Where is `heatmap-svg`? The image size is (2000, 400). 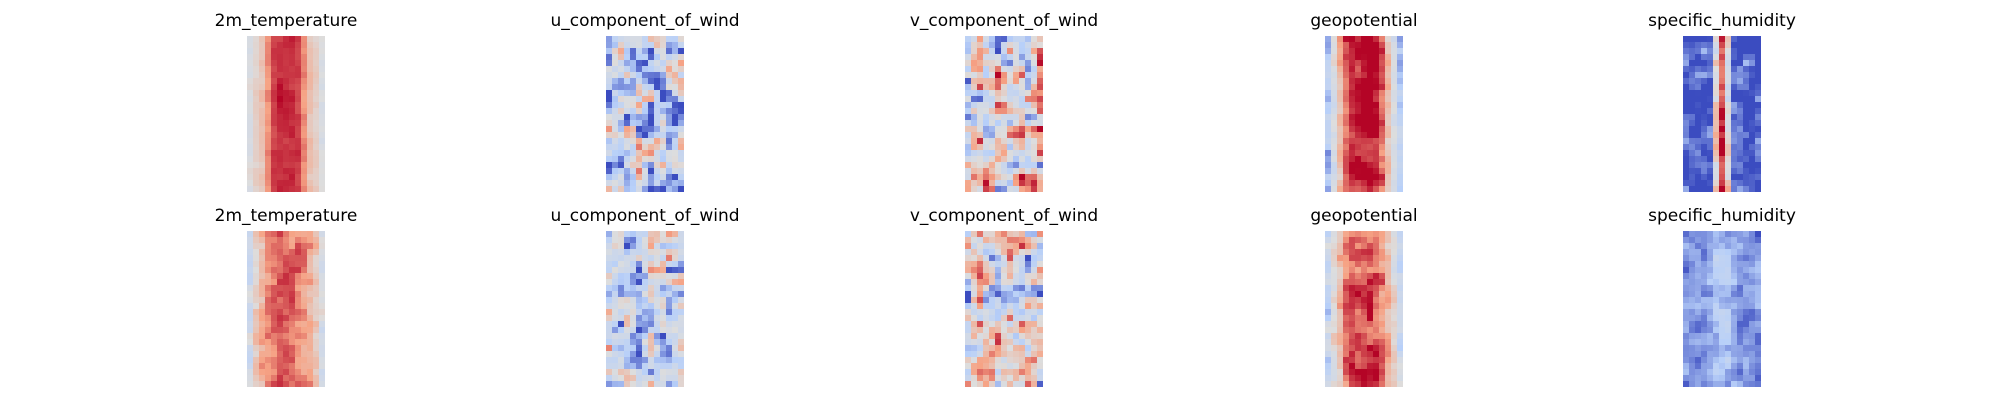 heatmap-svg is located at coordinates (1004, 114).